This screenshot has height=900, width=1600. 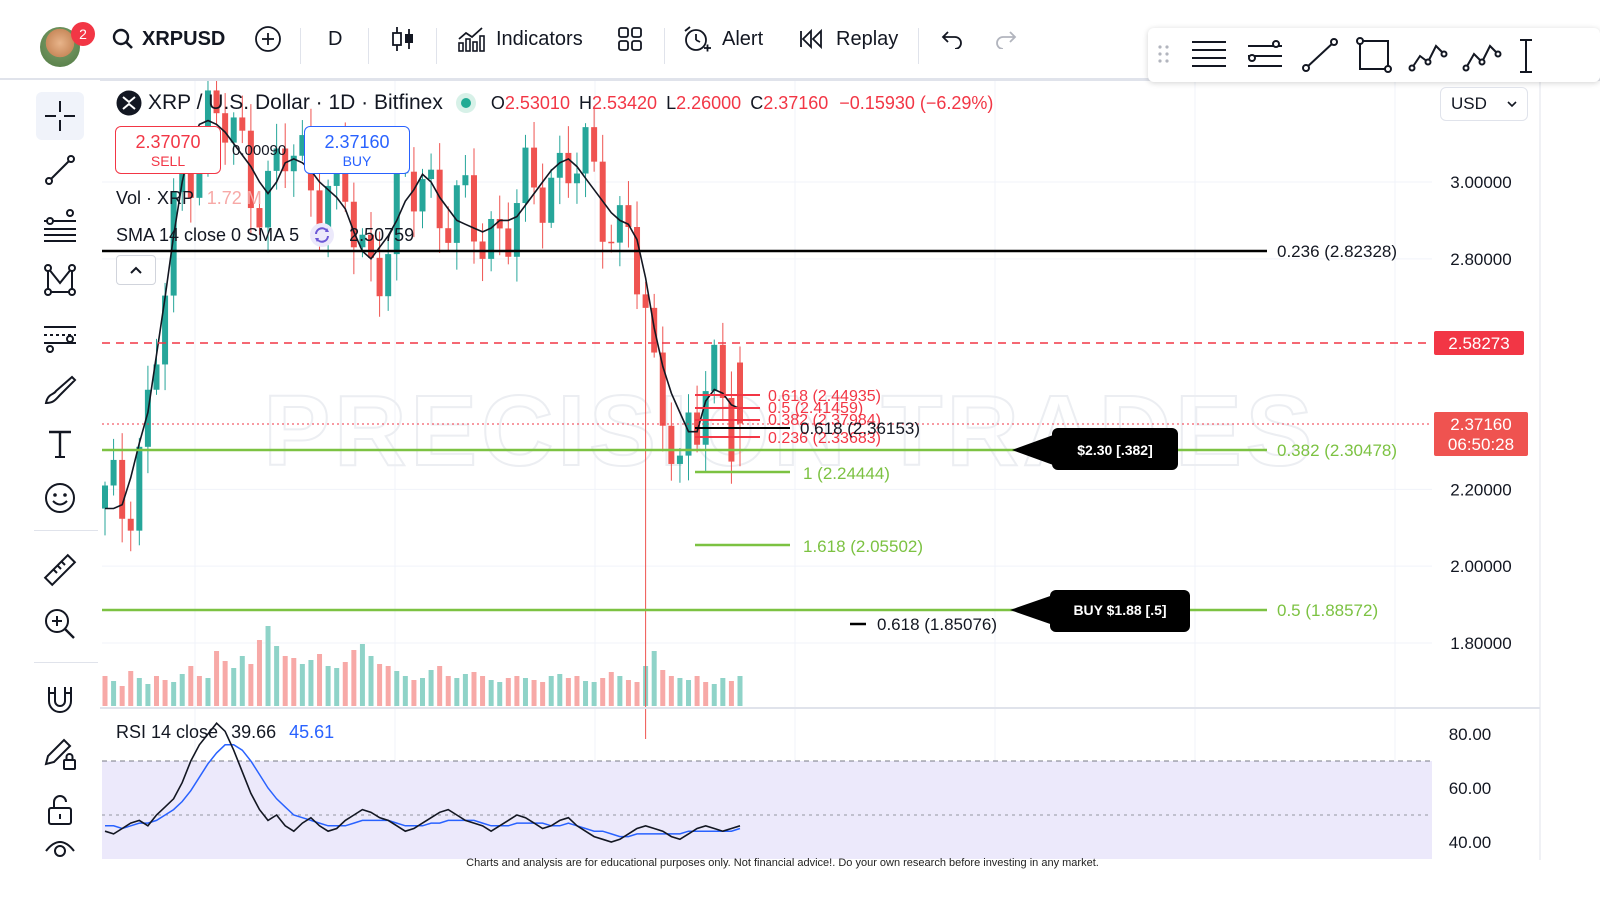 What do you see at coordinates (312, 732) in the screenshot?
I see `rsi-ma-value: 45.61` at bounding box center [312, 732].